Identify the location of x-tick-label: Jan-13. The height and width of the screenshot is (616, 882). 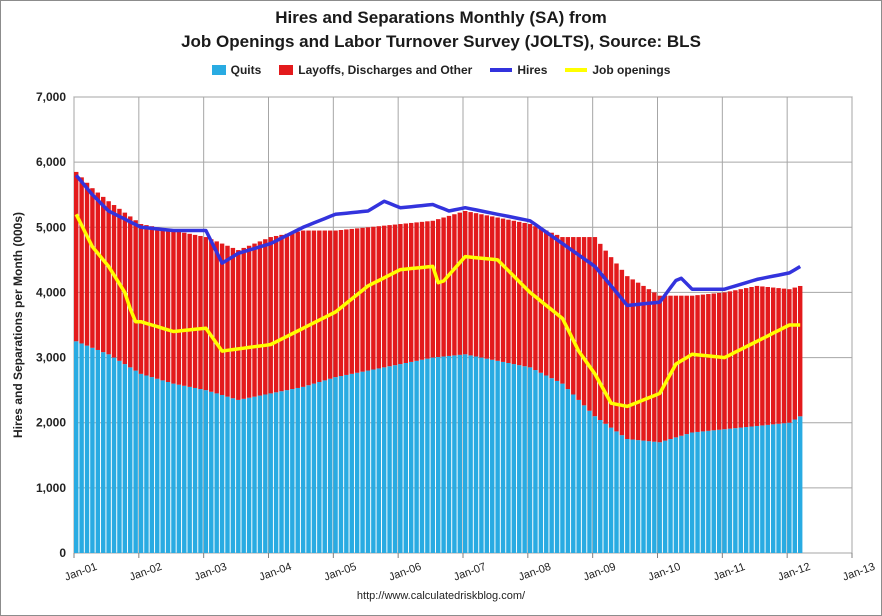
(859, 572).